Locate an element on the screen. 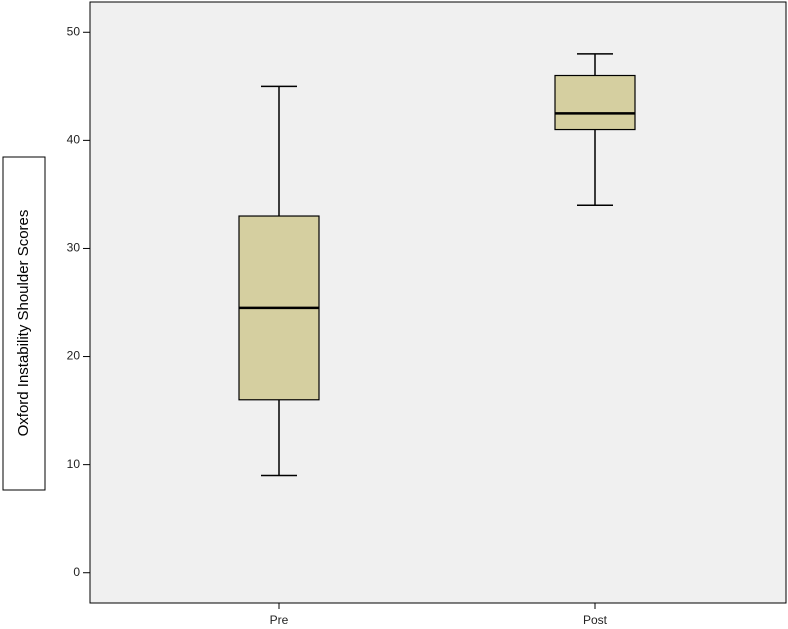  y-tick-label: 30 is located at coordinates (74, 248).